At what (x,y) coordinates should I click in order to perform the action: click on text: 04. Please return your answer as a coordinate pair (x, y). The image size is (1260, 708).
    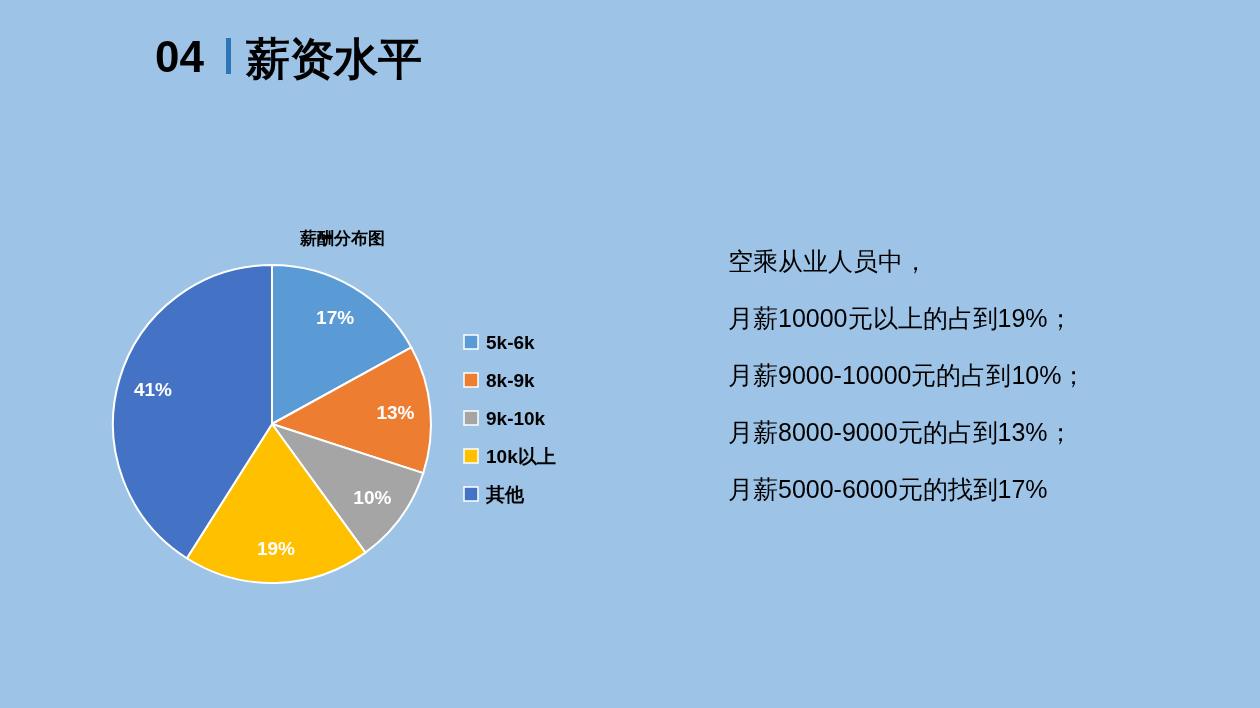
    Looking at the image, I should click on (180, 56).